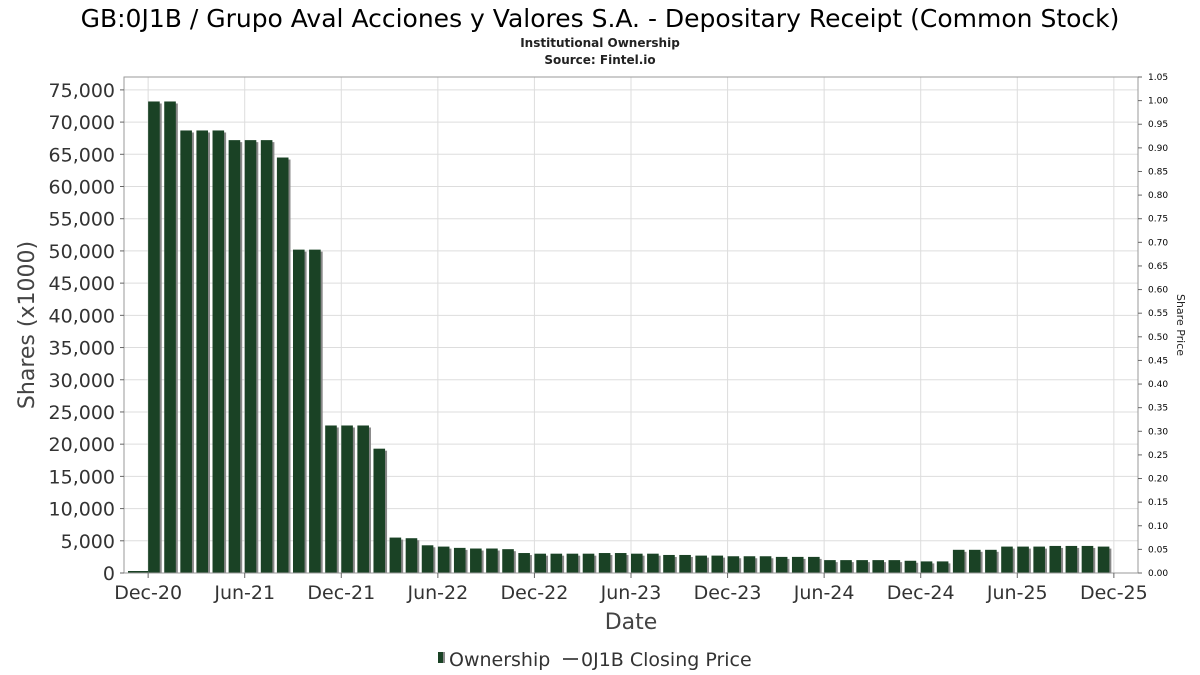 Image resolution: width=1200 pixels, height=675 pixels. Describe the element at coordinates (1158, 409) in the screenshot. I see `y2-tick-label: 0.35` at that location.